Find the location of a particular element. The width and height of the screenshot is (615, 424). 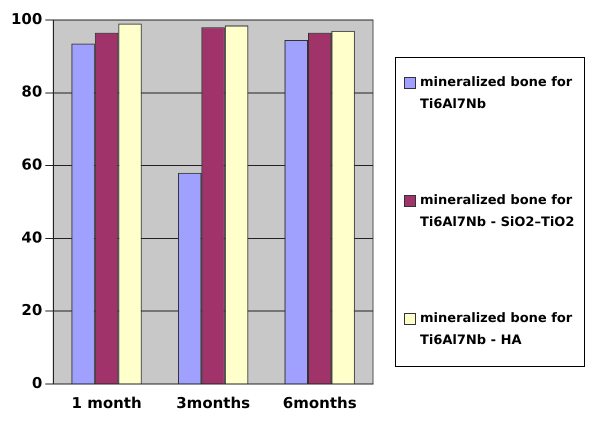

legend-label: mineralized bone for Ti6Al7Nb - HA is located at coordinates (497, 330).